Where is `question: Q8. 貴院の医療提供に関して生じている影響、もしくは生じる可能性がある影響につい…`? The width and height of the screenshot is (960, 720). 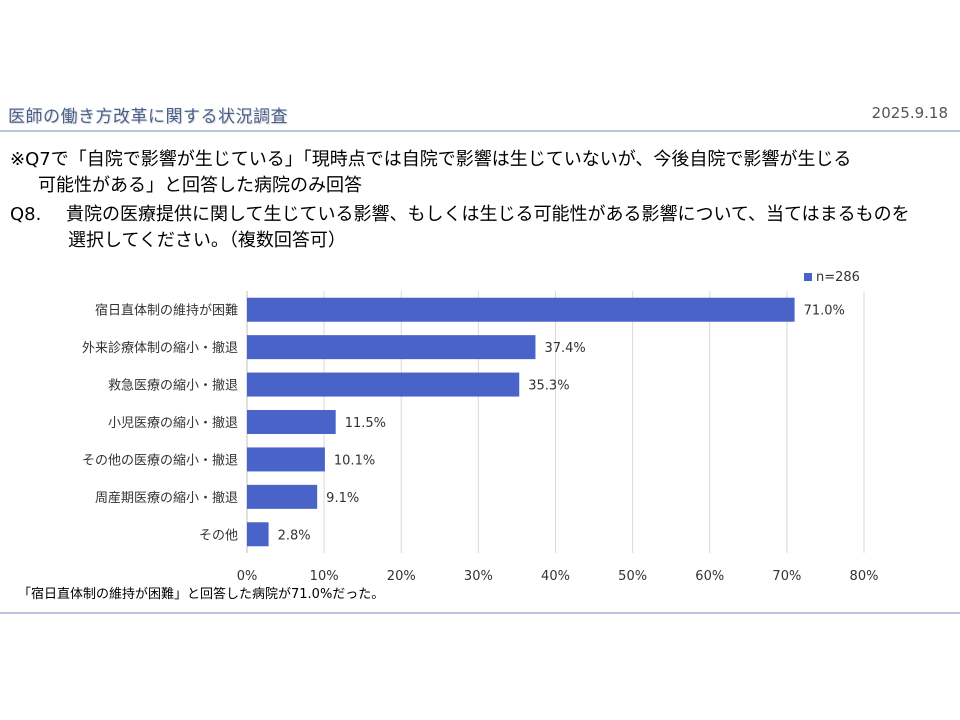
question: Q8. 貴院の医療提供に関して生じている影響、もしくは生じる可能性がある影響につい… is located at coordinates (480, 228).